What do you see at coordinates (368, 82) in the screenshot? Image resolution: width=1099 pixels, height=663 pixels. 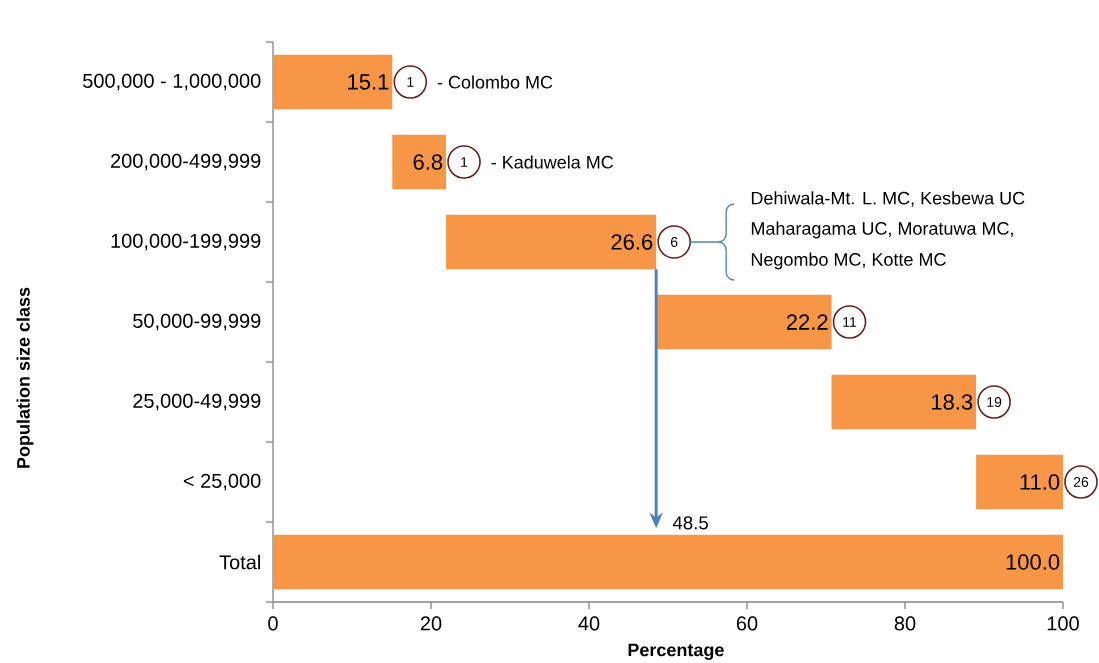 I see `data-label: 15.1` at bounding box center [368, 82].